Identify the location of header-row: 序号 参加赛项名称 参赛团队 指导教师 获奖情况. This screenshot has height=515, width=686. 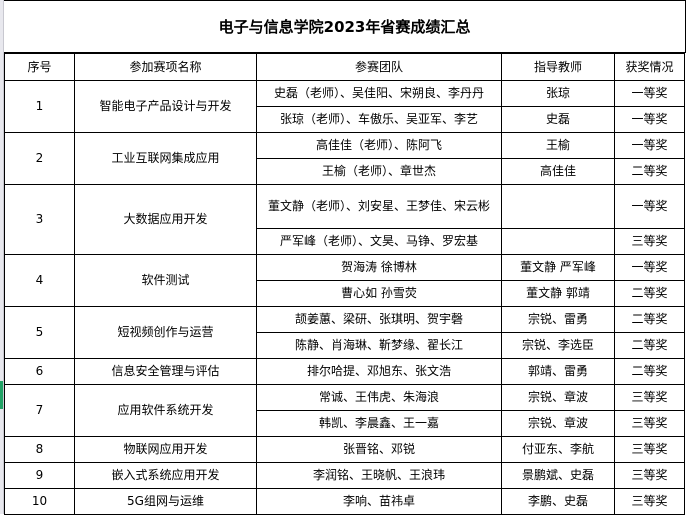
(344, 67).